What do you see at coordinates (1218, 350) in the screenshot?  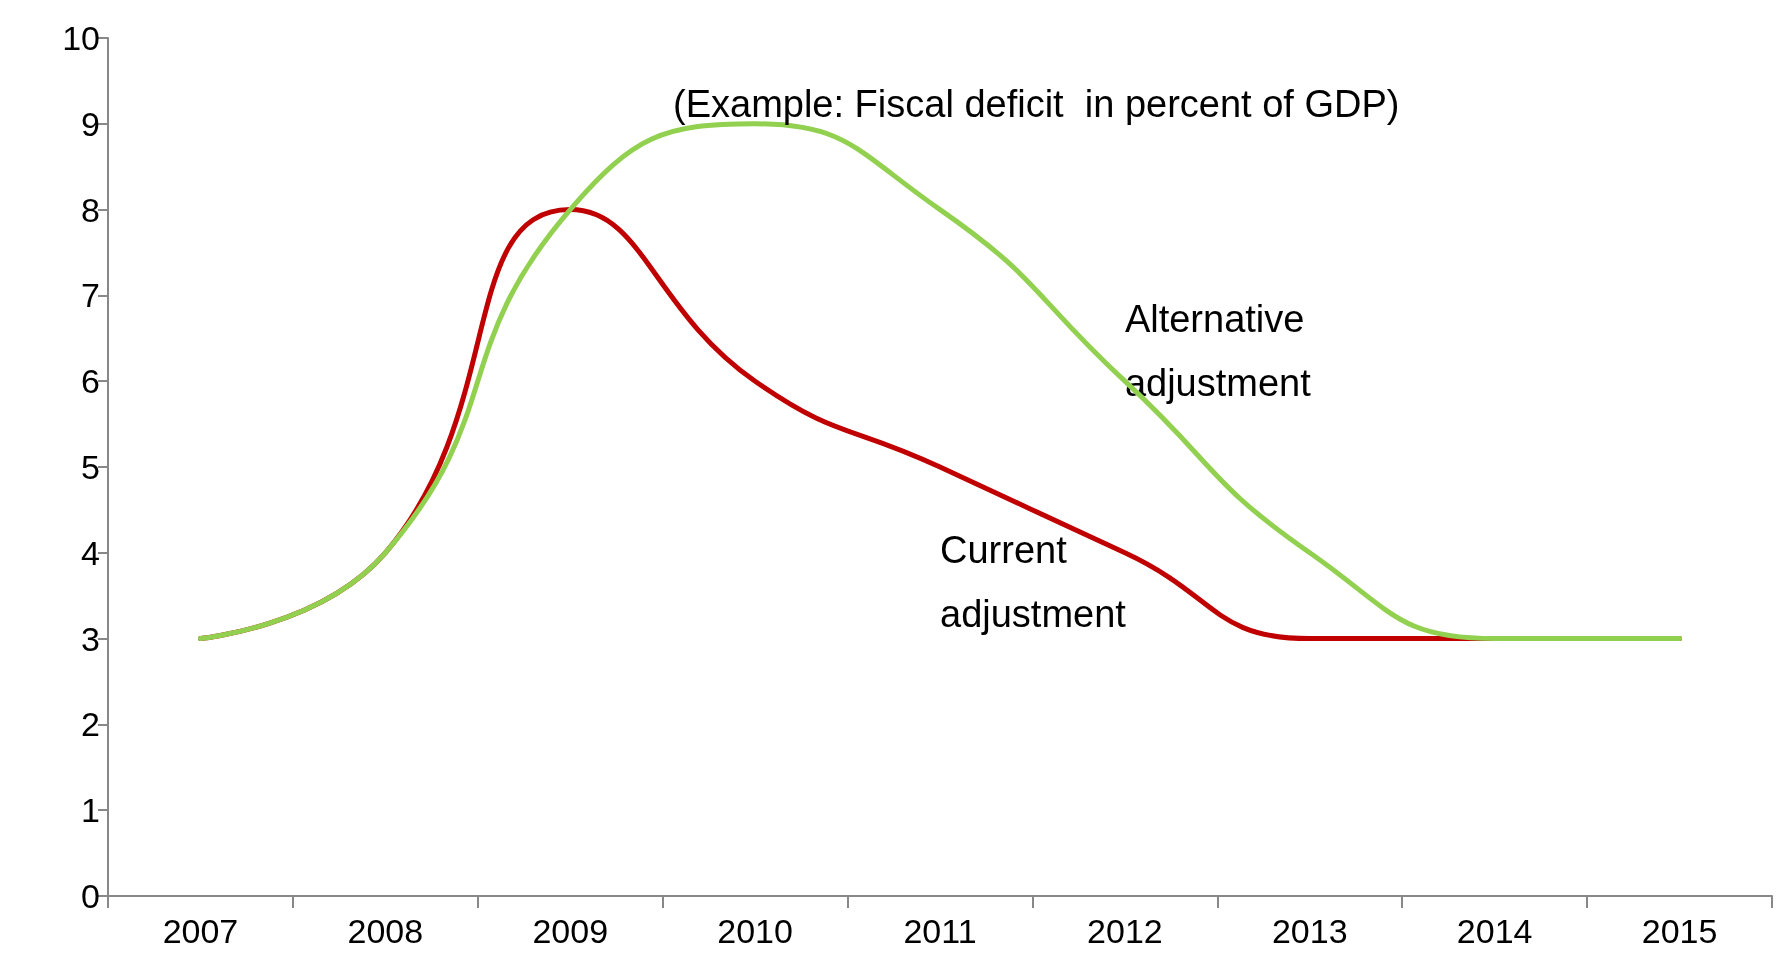 I see `series-label: Alternative adjustment` at bounding box center [1218, 350].